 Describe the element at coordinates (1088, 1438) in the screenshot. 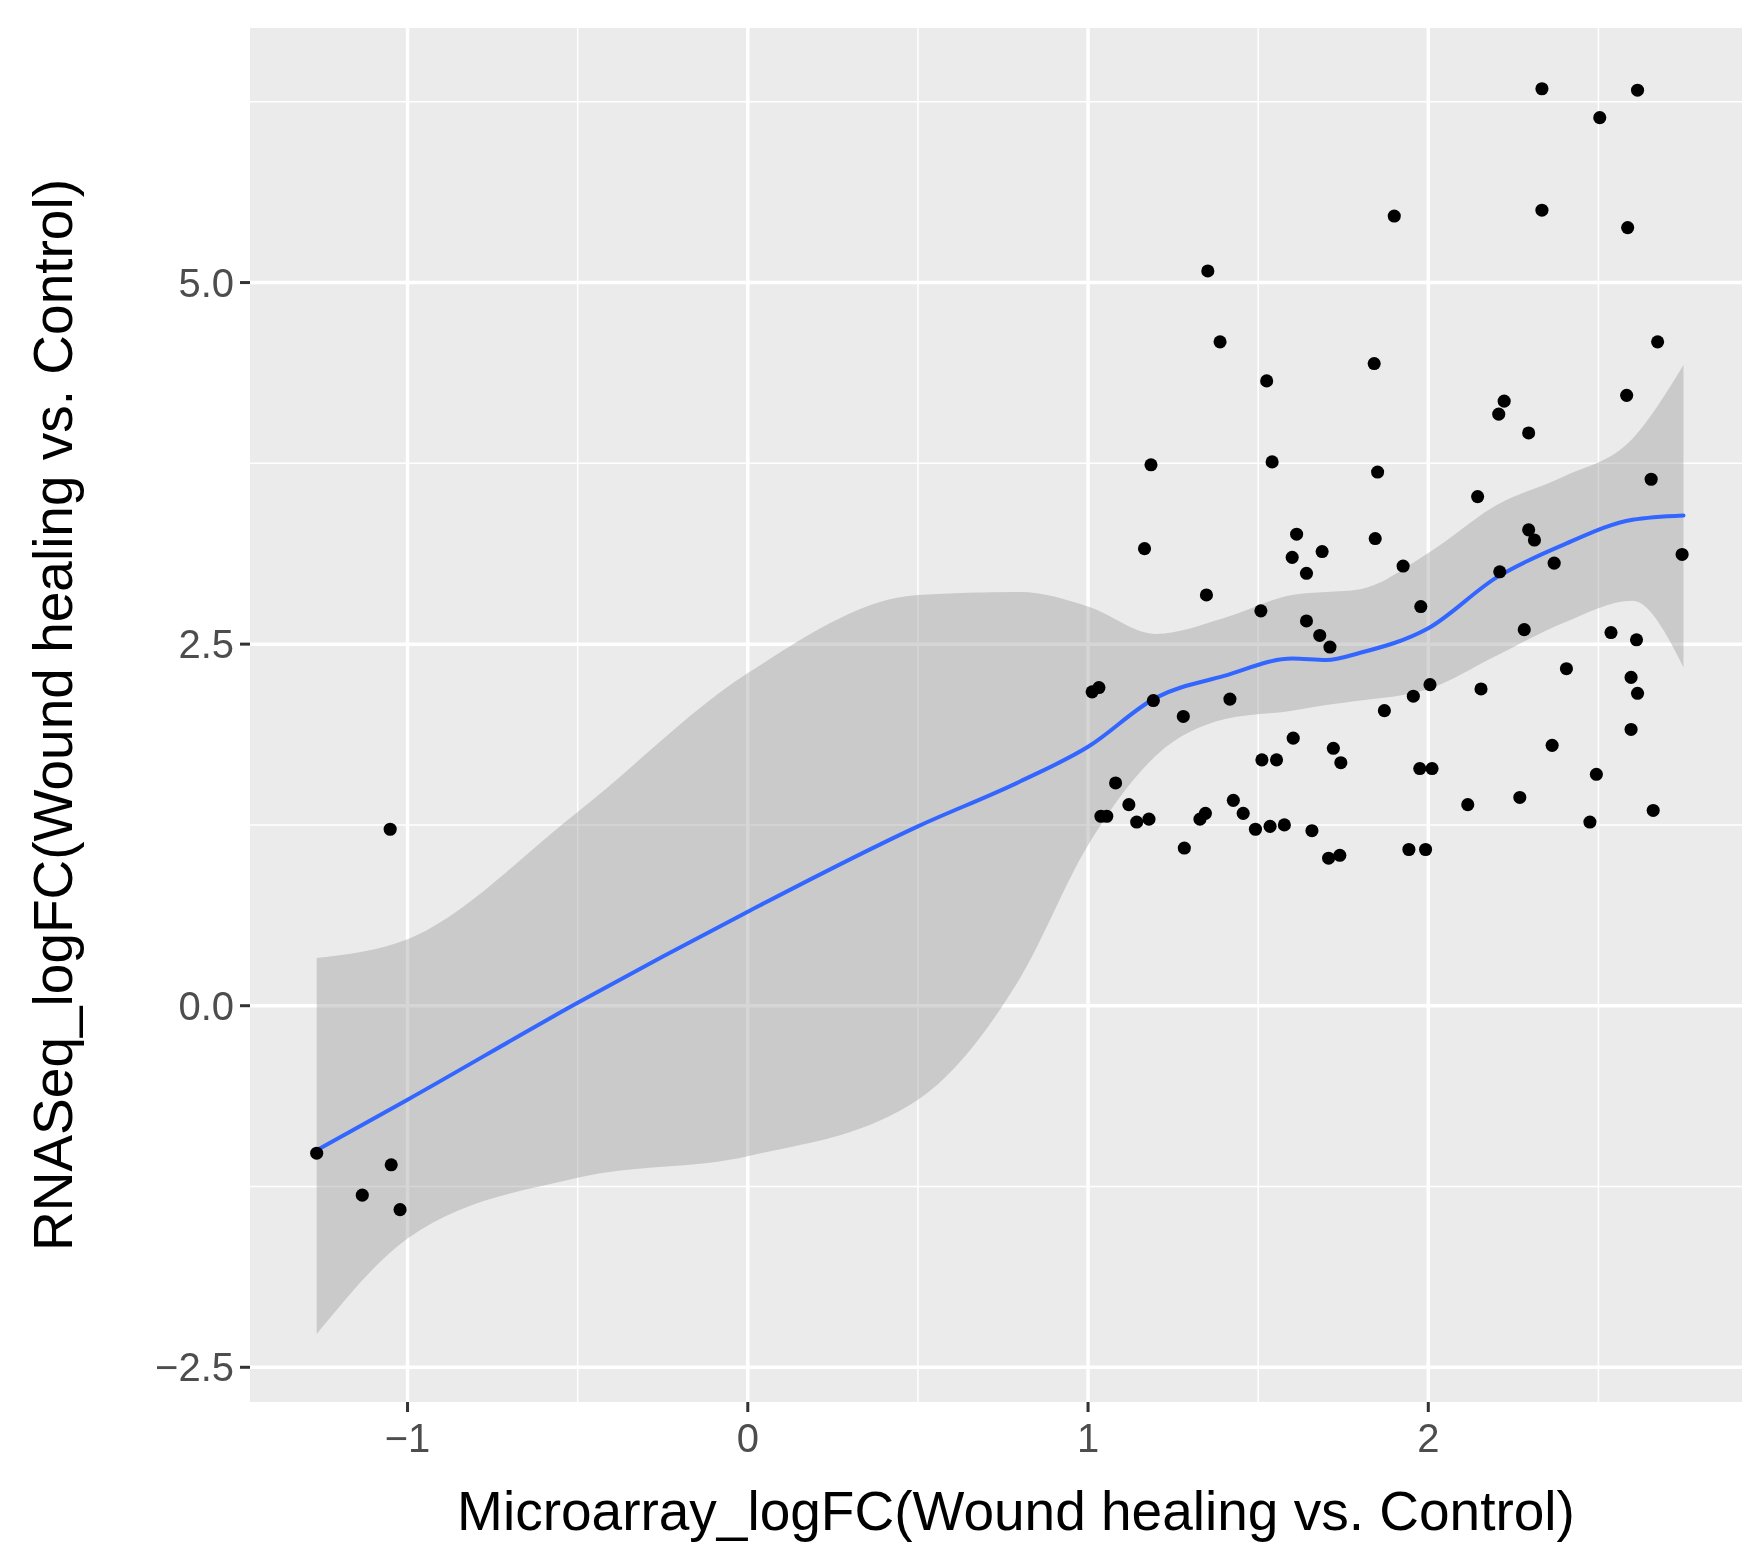

I see `x-tick-label: 1` at that location.